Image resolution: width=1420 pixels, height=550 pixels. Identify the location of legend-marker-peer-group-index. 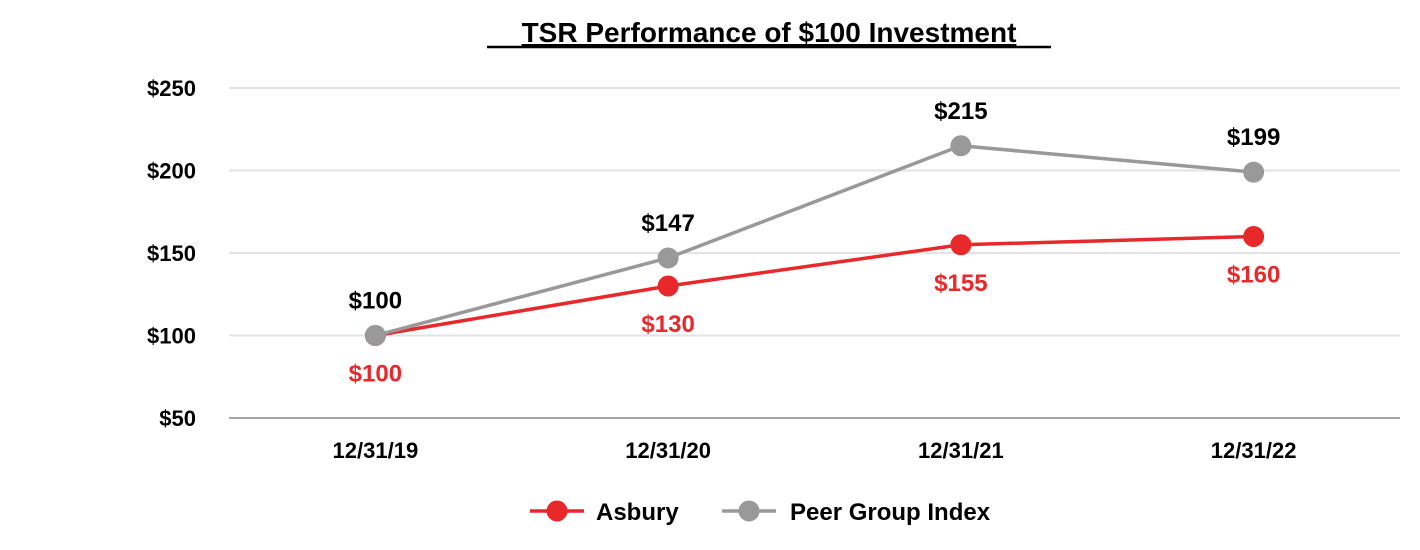
(749, 511).